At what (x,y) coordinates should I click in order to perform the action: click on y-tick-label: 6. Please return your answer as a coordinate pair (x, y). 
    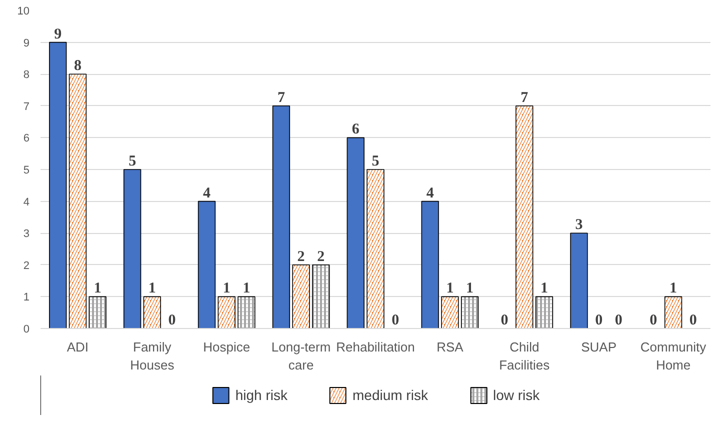
    Looking at the image, I should click on (26, 138).